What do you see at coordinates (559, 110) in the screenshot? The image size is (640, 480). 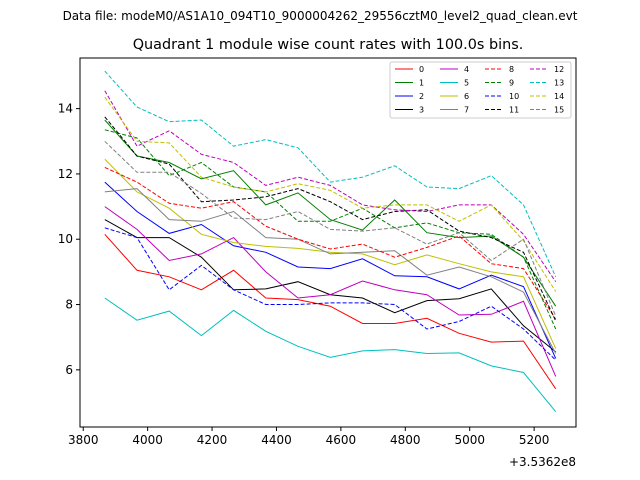 I see `legend-label-15: 15` at bounding box center [559, 110].